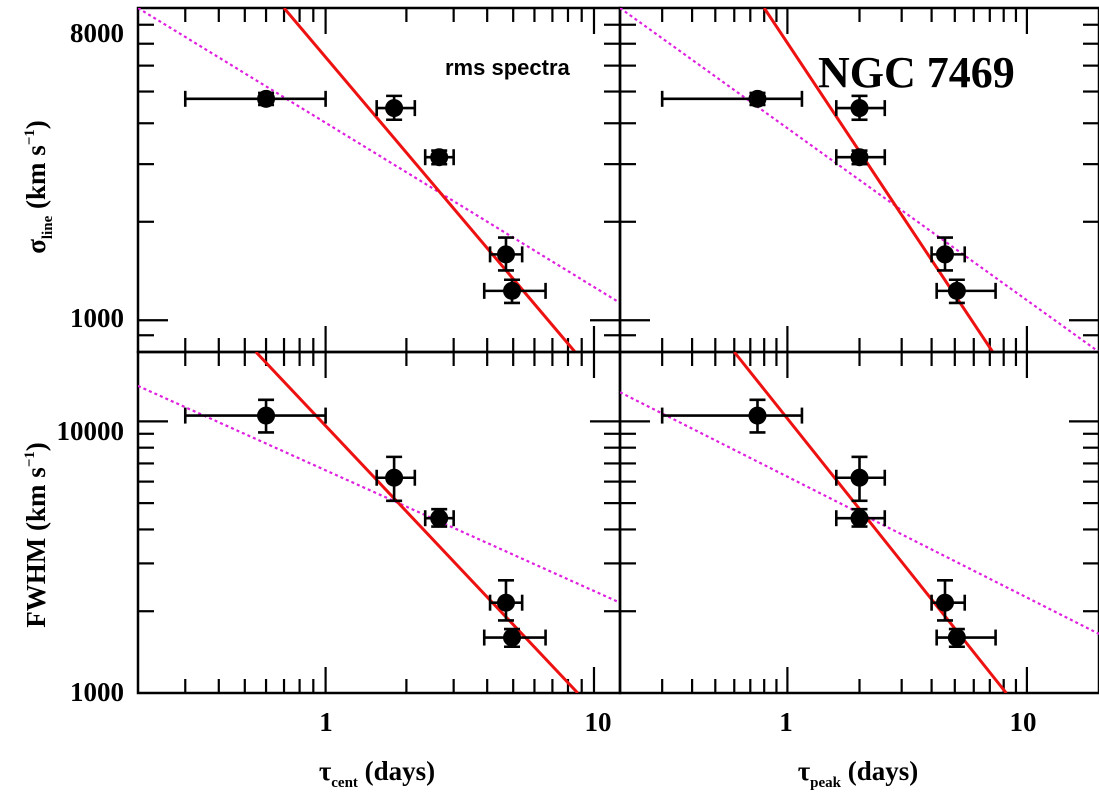 The height and width of the screenshot is (795, 1099). I want to click on x-axis-label-left: τcent (days), so click(377, 773).